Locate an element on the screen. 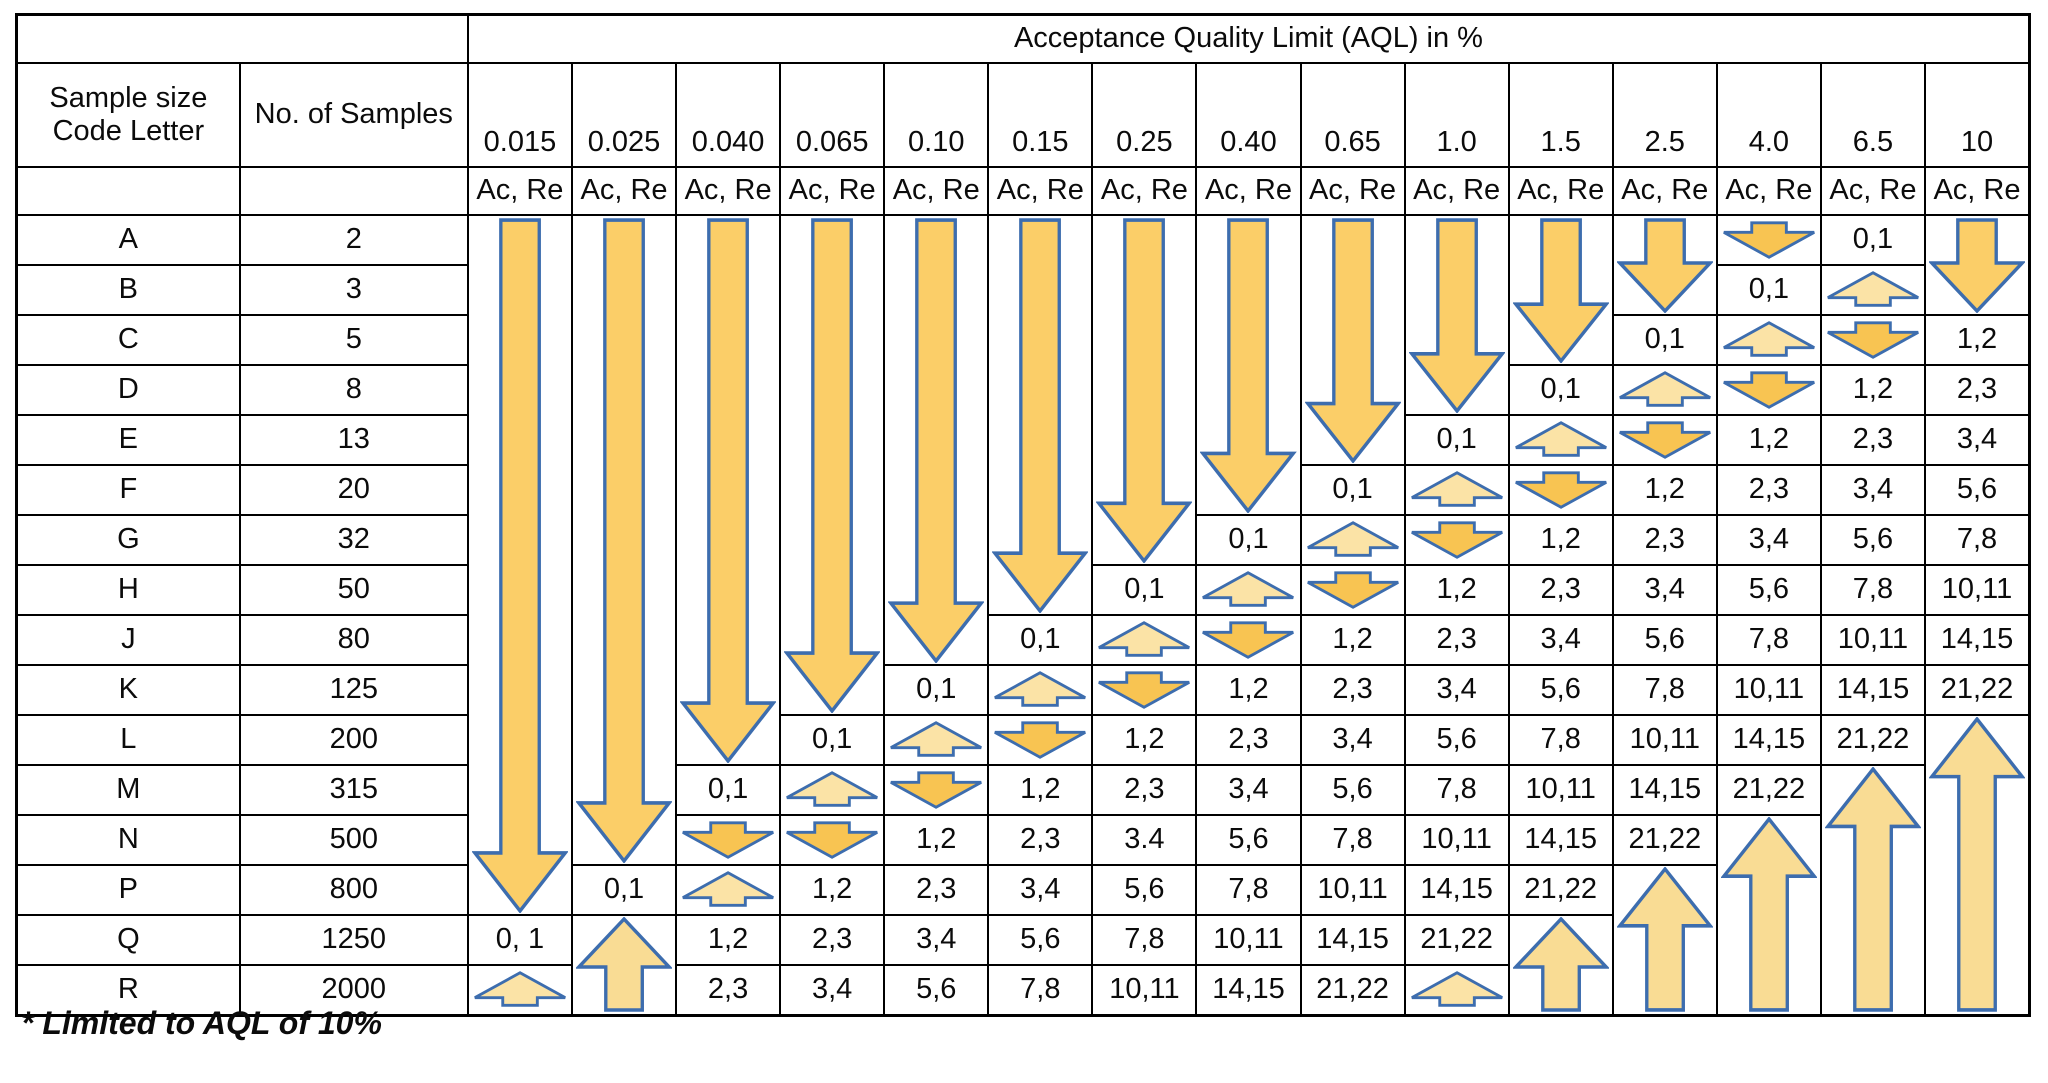  ac-re-label-0.65: Ac, Re is located at coordinates (1352, 191).